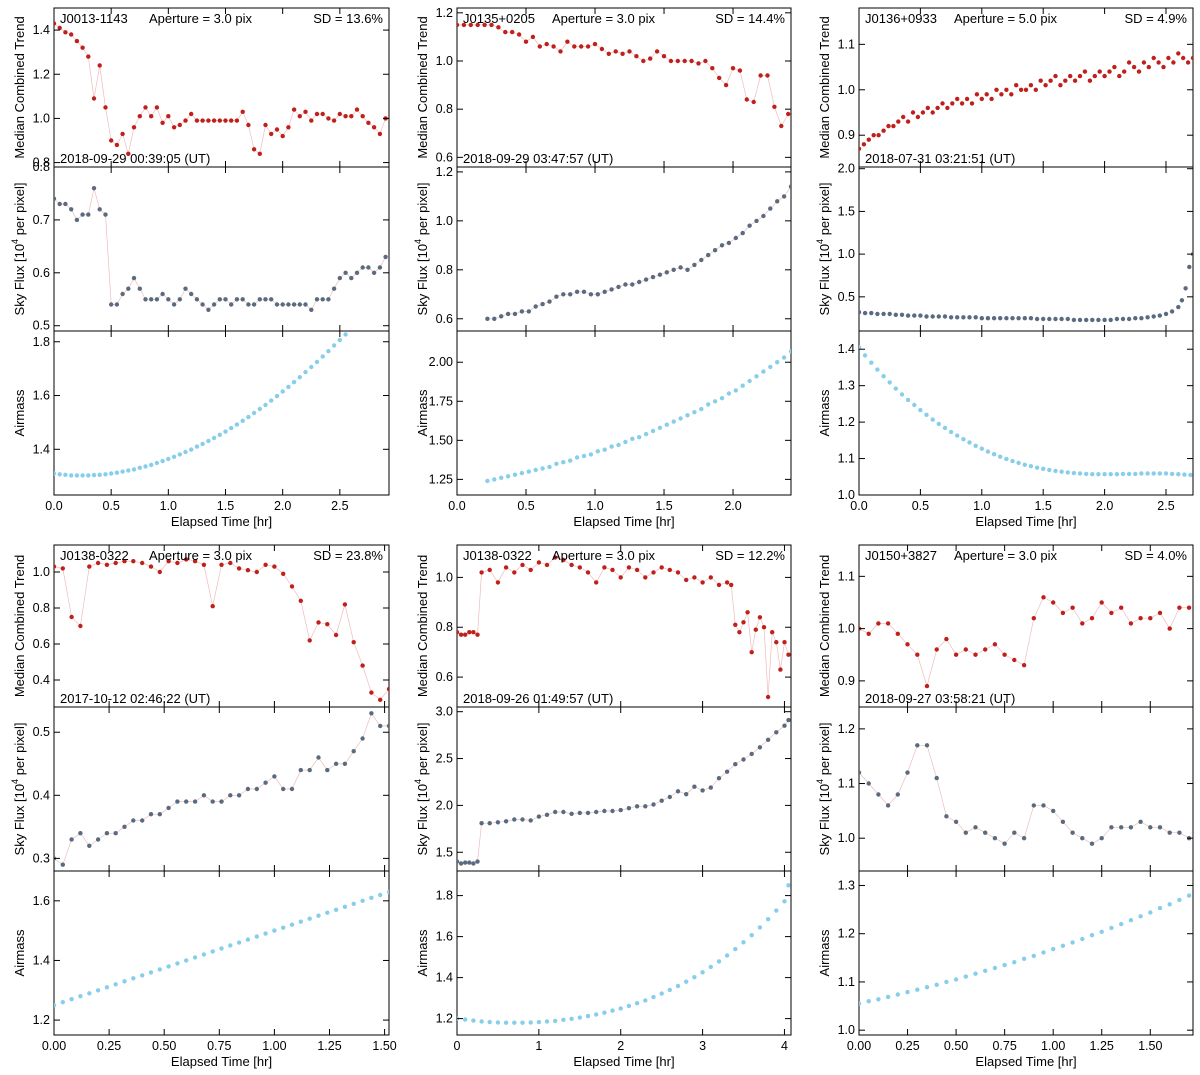 Image resolution: width=1200 pixels, height=1075 pixels. I want to click on x-tick-label: 1.0, so click(981, 506).